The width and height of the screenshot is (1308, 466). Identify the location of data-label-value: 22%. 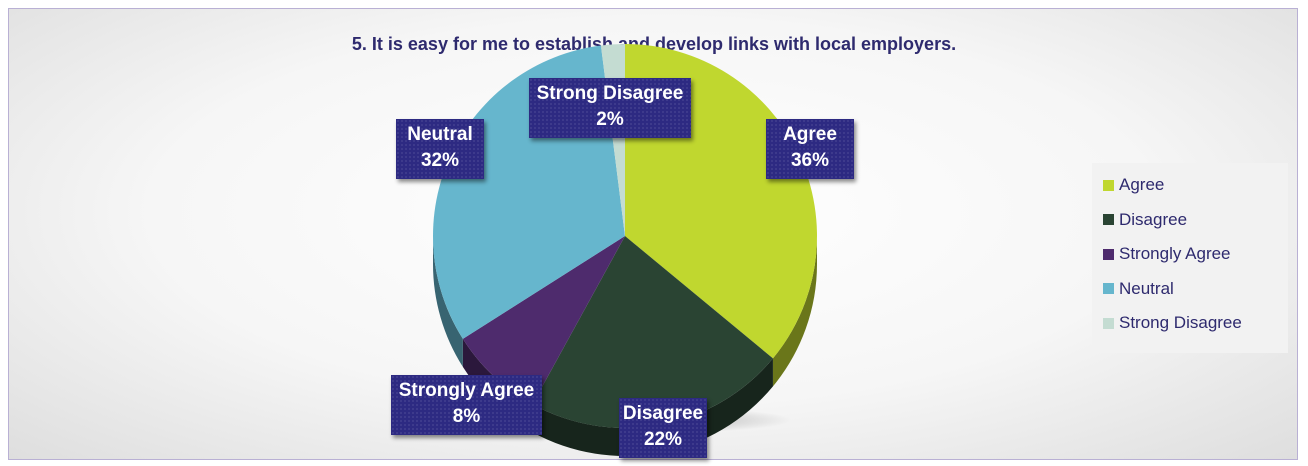
(663, 439).